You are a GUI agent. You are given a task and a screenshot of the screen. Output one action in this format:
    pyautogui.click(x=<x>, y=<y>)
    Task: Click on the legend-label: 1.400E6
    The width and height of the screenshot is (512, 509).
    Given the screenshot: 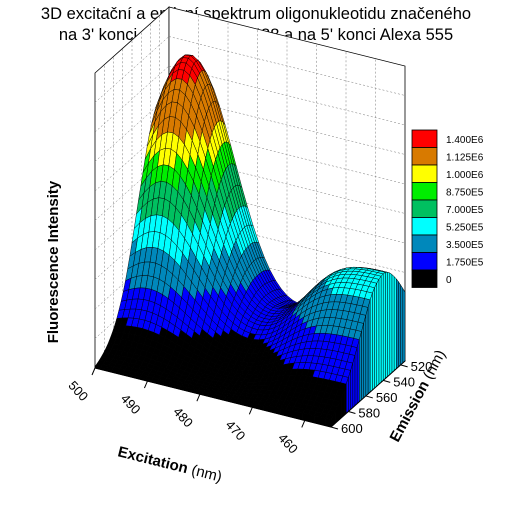 What is the action you would take?
    pyautogui.click(x=465, y=140)
    